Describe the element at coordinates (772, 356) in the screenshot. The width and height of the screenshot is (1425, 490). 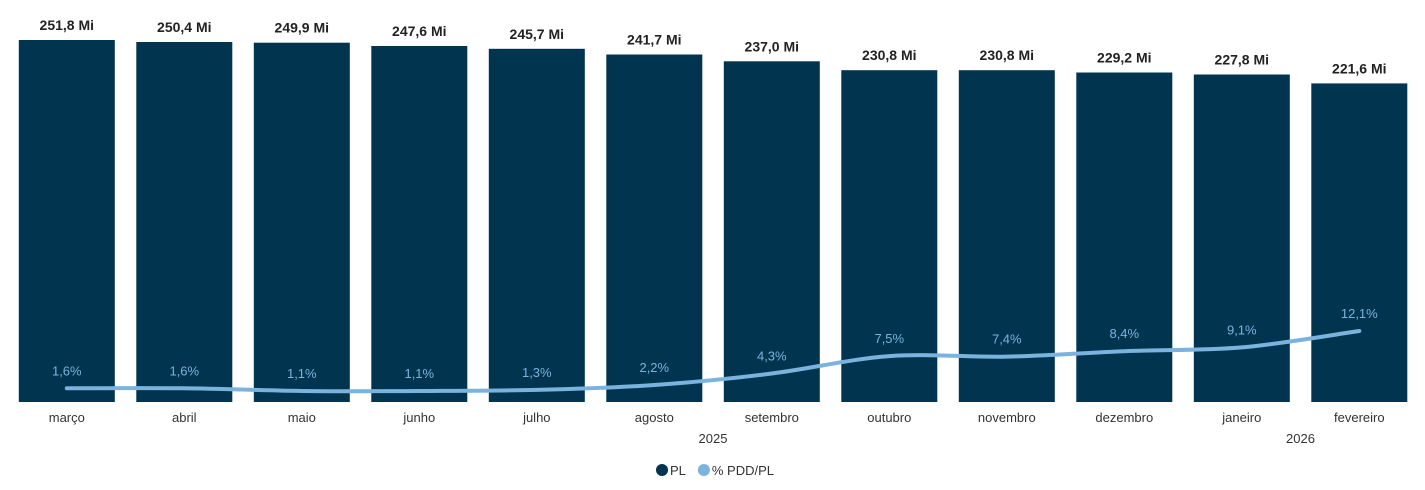
I see `line-value-label: 4,3%` at that location.